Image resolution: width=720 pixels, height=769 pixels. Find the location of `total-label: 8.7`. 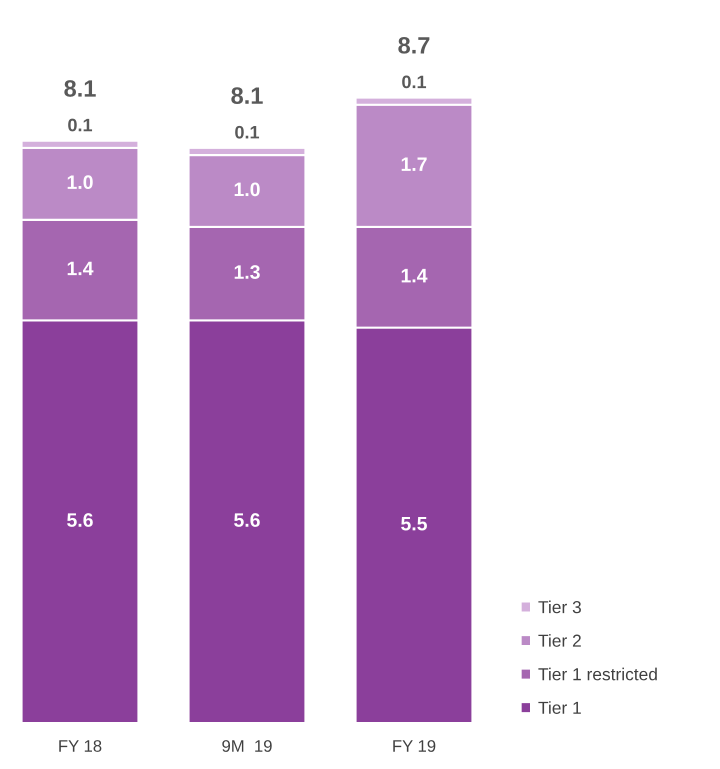

total-label: 8.7 is located at coordinates (414, 45).